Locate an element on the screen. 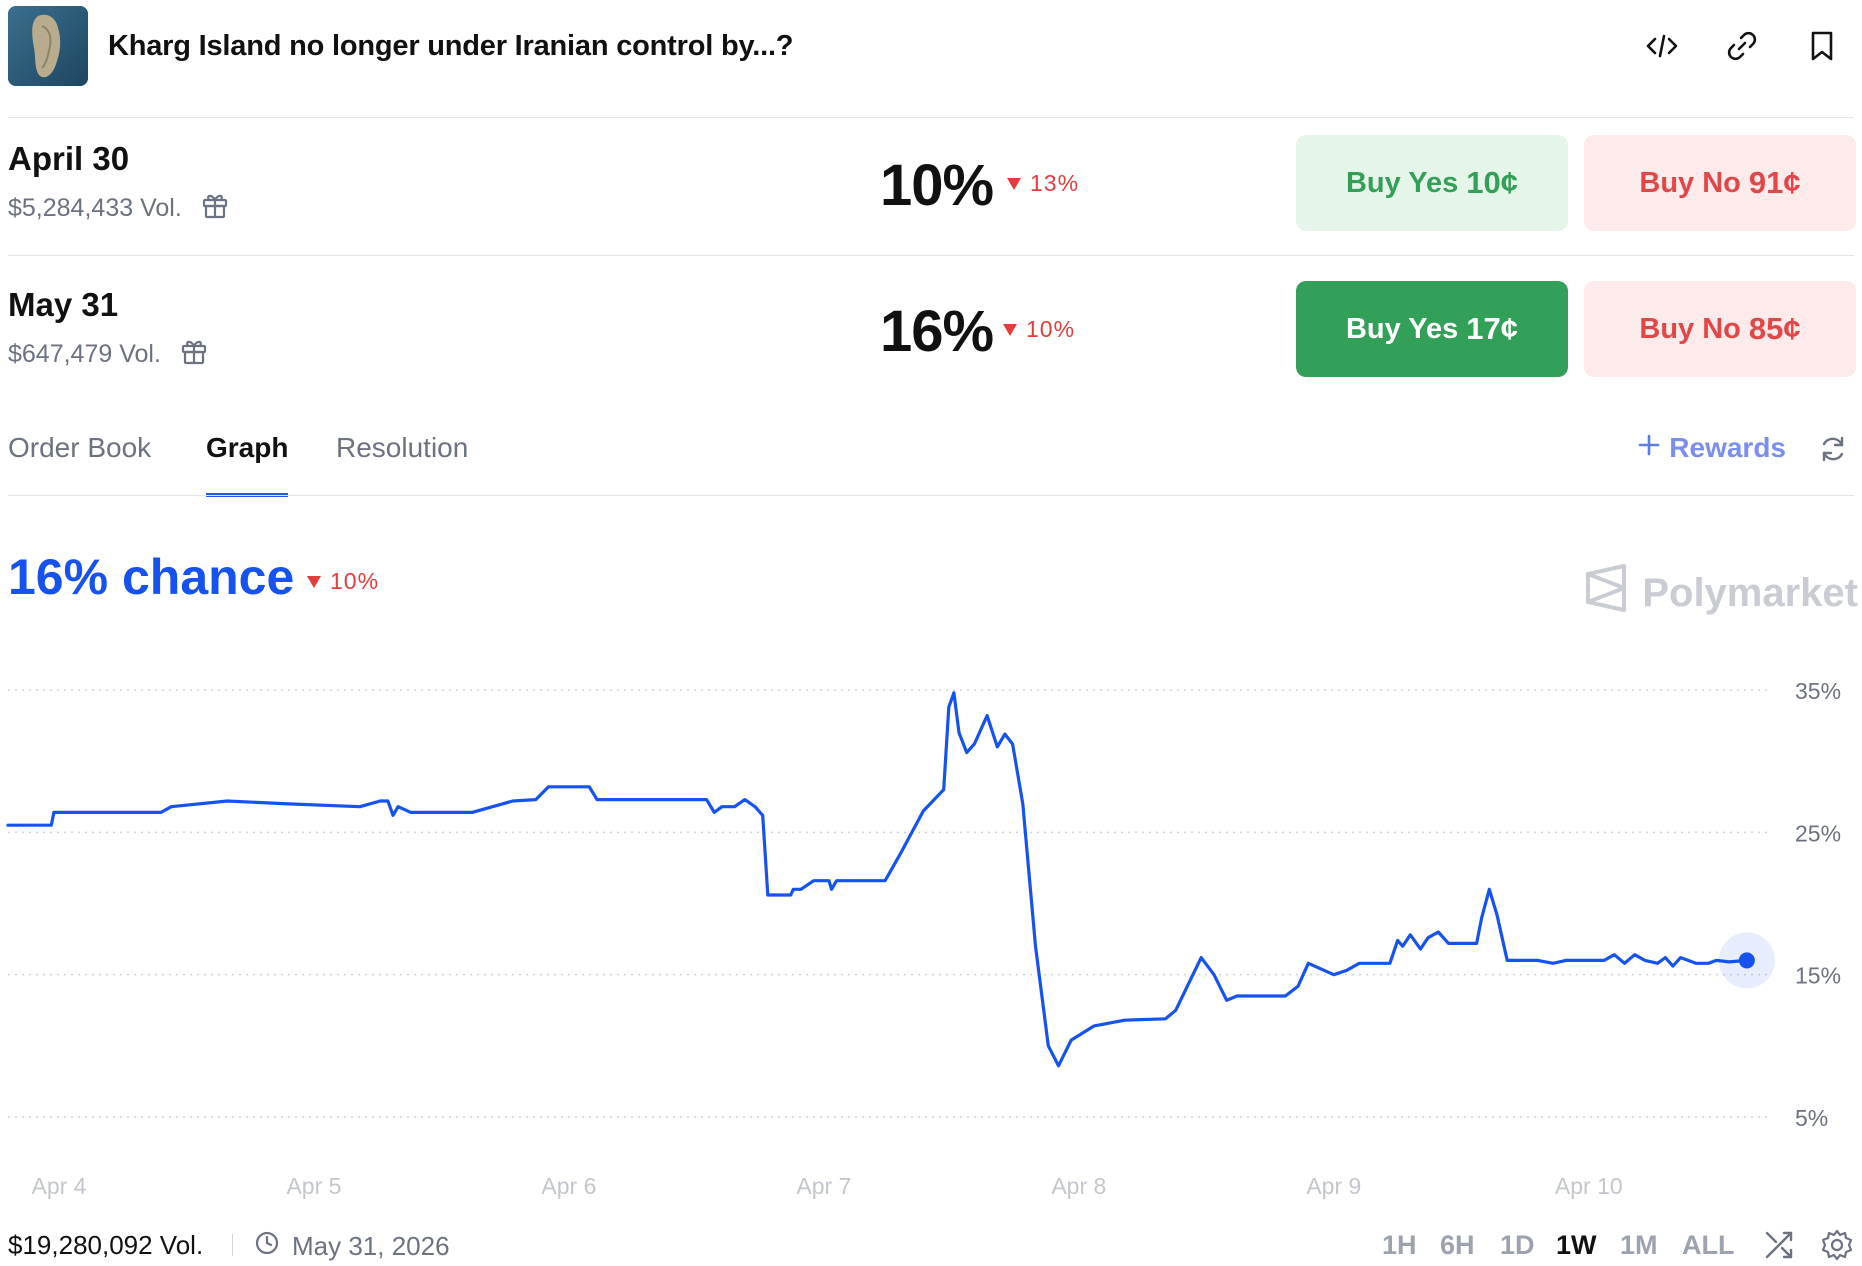 This screenshot has height=1266, width=1862. tab-resolution: Resolution is located at coordinates (402, 447).